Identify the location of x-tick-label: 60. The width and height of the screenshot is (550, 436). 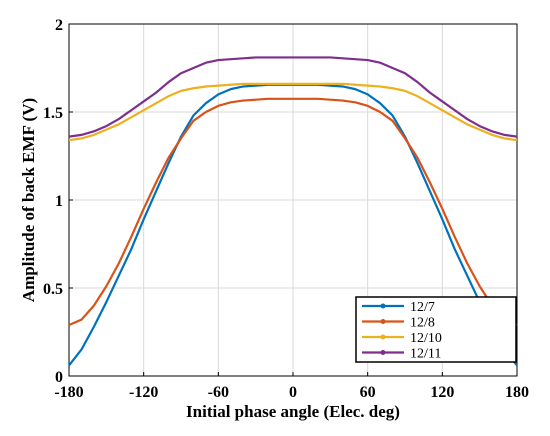
(368, 392).